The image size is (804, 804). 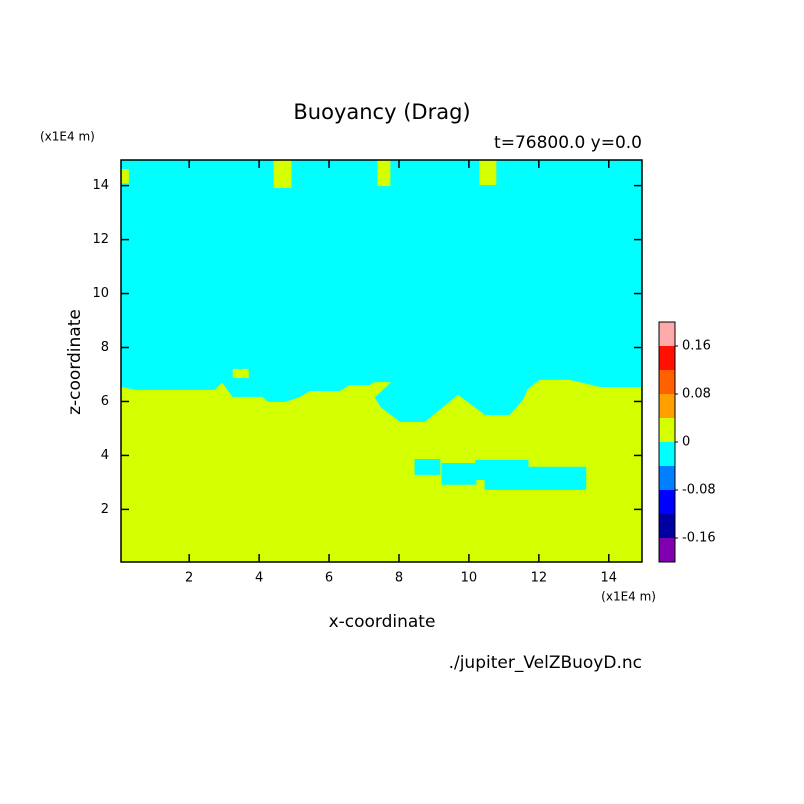 What do you see at coordinates (609, 578) in the screenshot?
I see `x-tick-label: 14` at bounding box center [609, 578].